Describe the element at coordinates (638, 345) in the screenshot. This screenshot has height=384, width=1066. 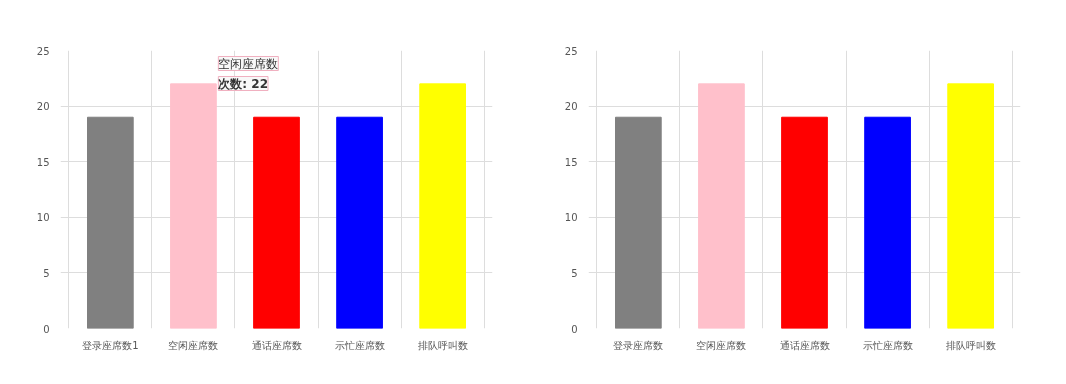
I see `x-tick-label: 登录座席数` at that location.